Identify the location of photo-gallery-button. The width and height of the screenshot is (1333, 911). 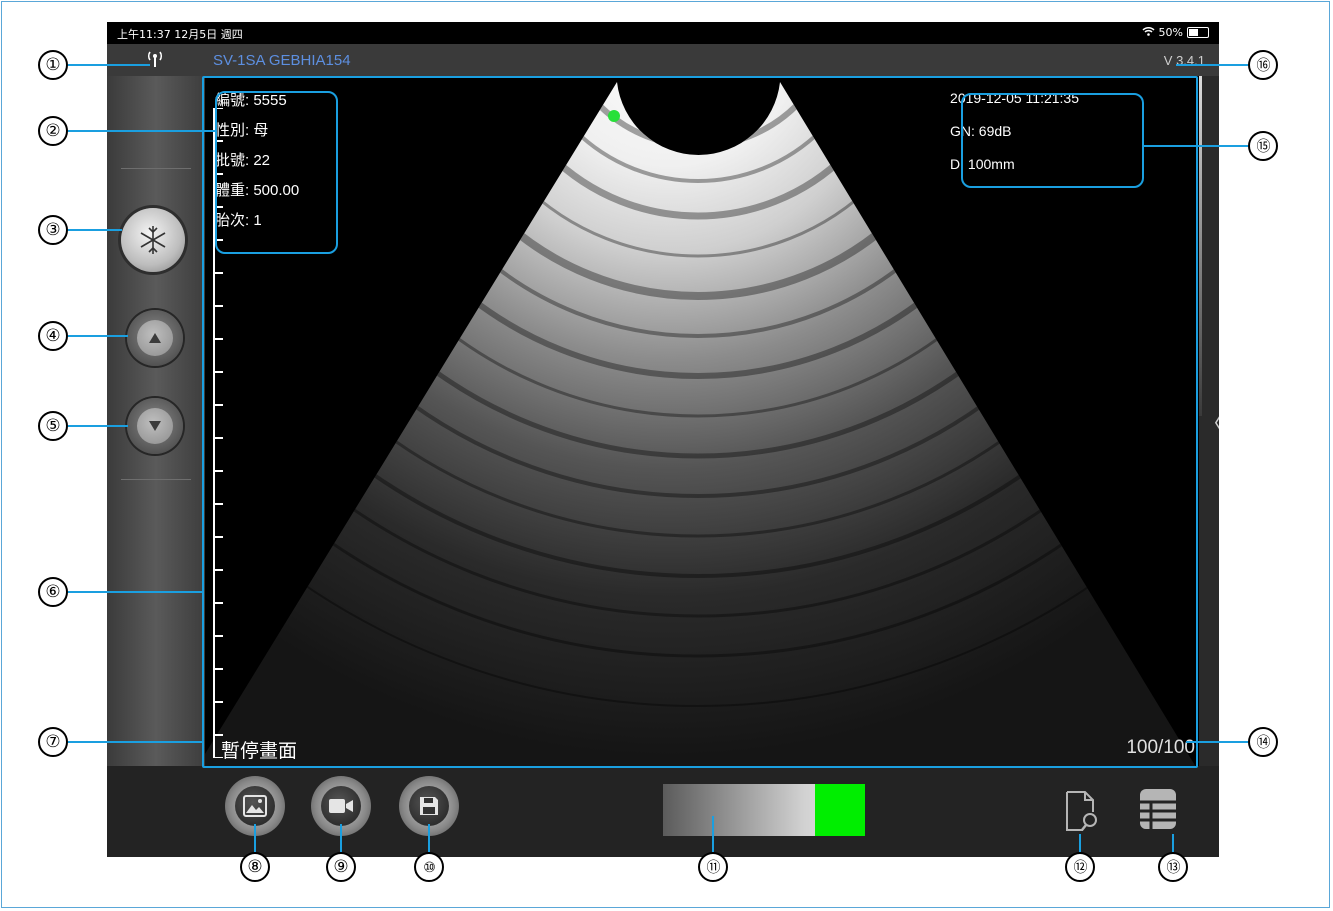
(255, 806).